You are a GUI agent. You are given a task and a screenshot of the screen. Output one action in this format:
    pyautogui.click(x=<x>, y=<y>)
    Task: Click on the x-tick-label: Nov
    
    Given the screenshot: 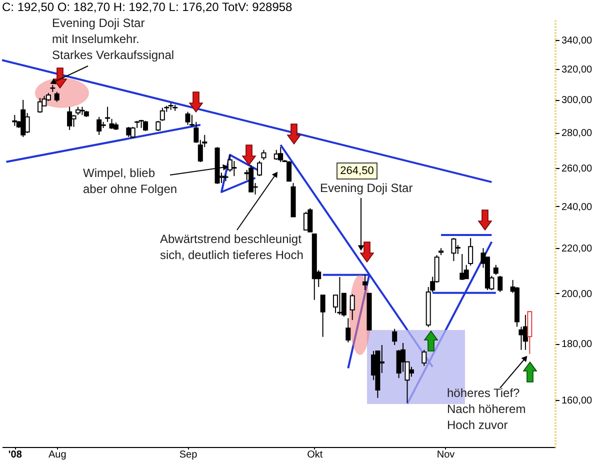 What is the action you would take?
    pyautogui.click(x=445, y=455)
    